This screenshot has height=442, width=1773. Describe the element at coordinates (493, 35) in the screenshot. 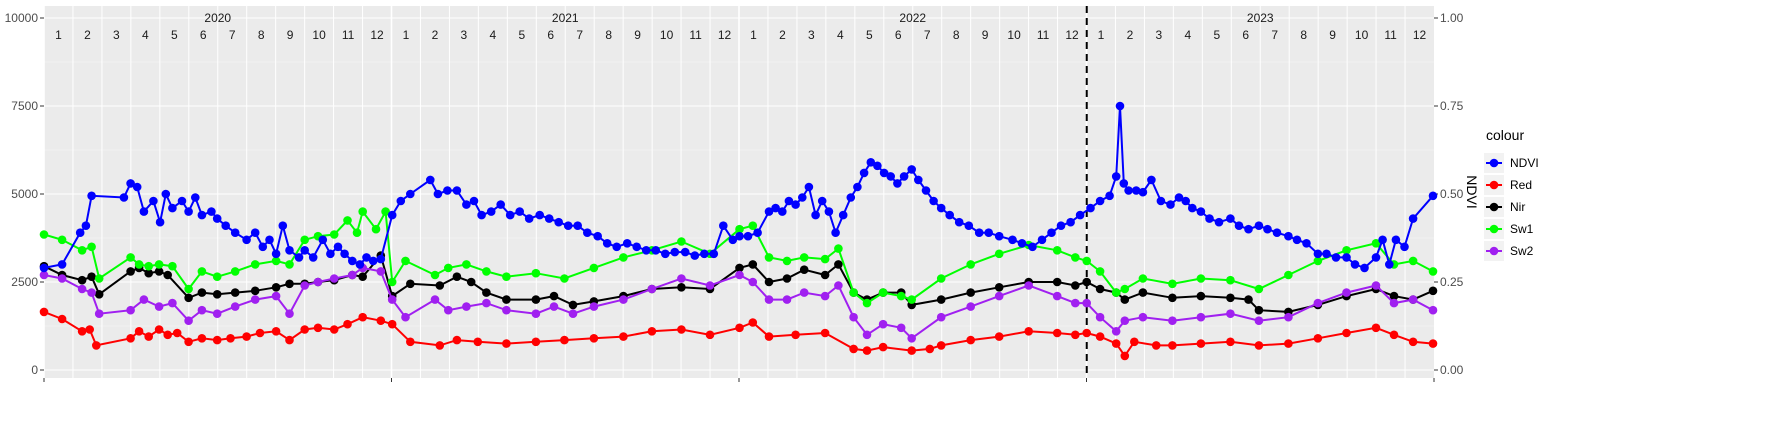

I see `month-label: 4` at that location.